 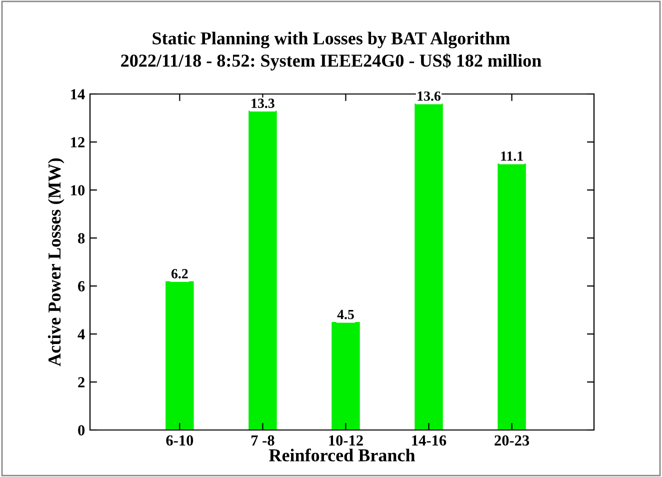 I want to click on y-tick-label: 0, so click(x=81, y=430).